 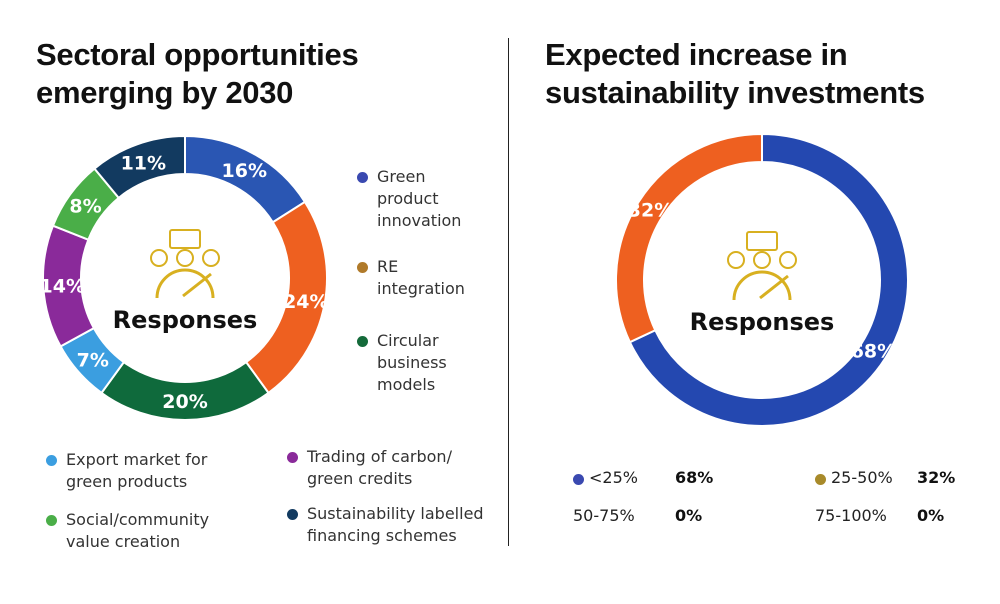 I want to click on divider, so click(x=508, y=292).